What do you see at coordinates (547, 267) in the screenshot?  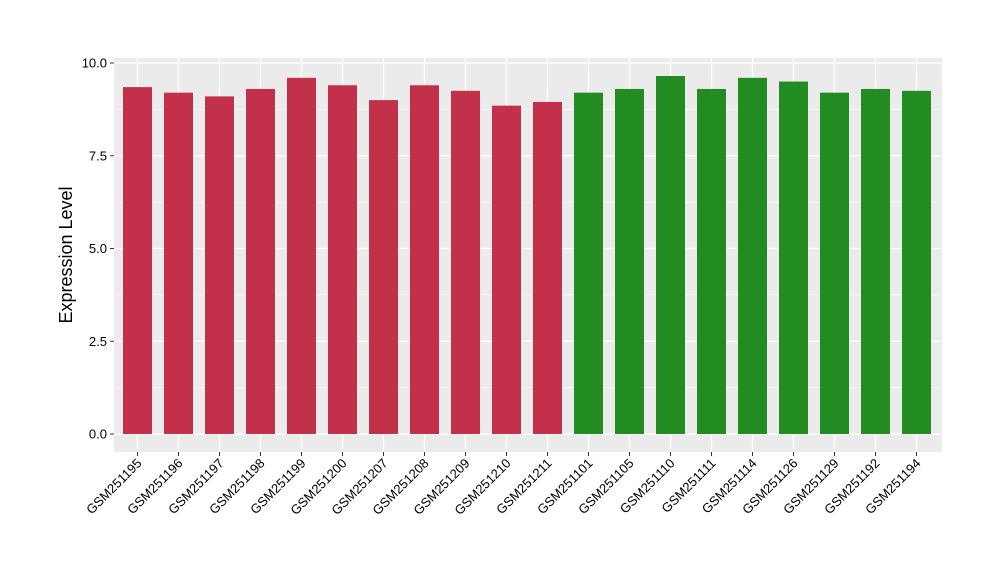 I see `bar-GSM251211` at bounding box center [547, 267].